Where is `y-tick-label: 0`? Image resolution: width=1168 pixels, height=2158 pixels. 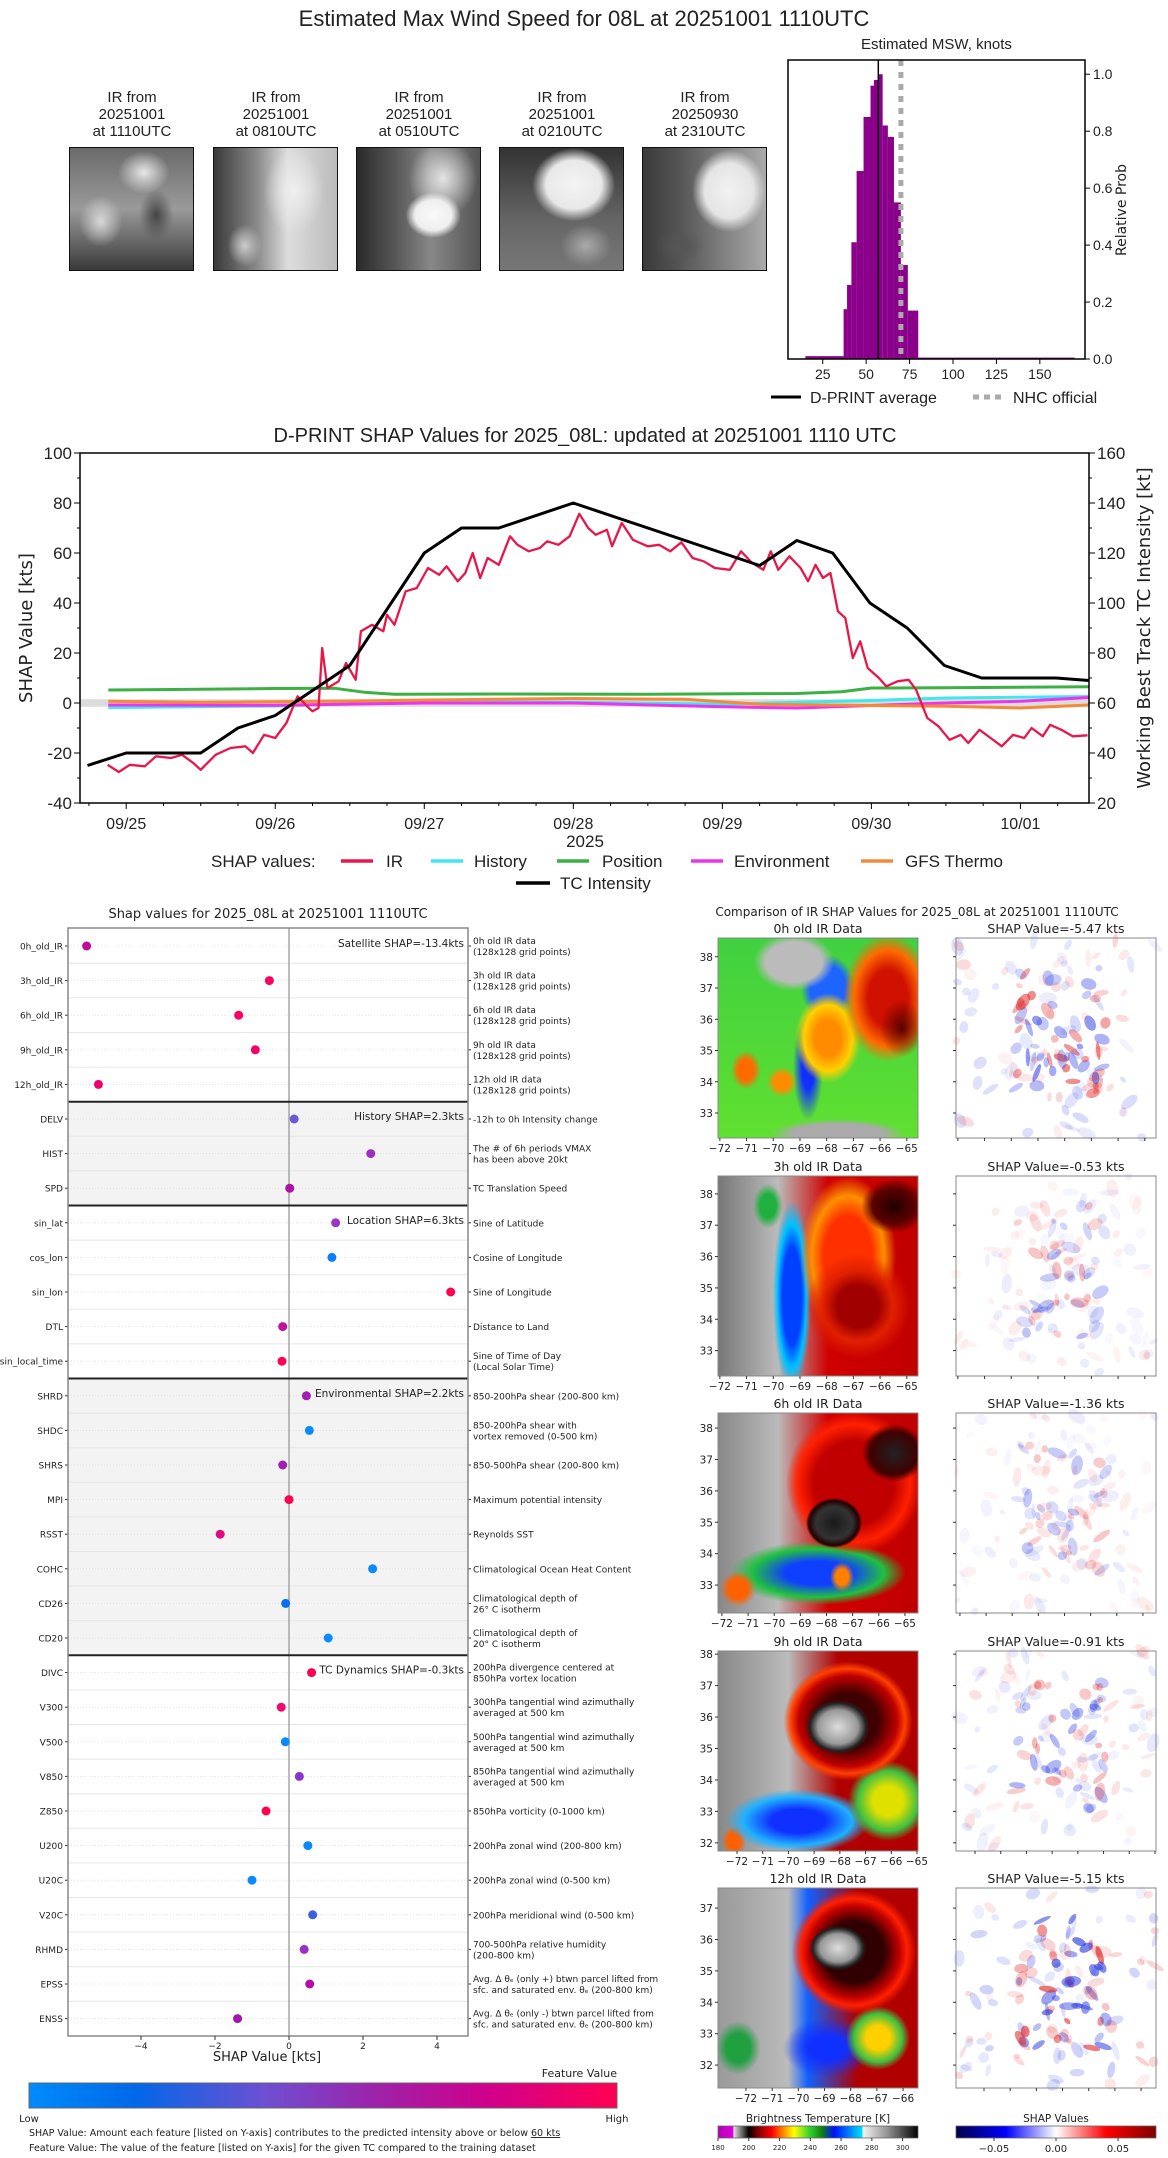
y-tick-label: 0 is located at coordinates (67, 703).